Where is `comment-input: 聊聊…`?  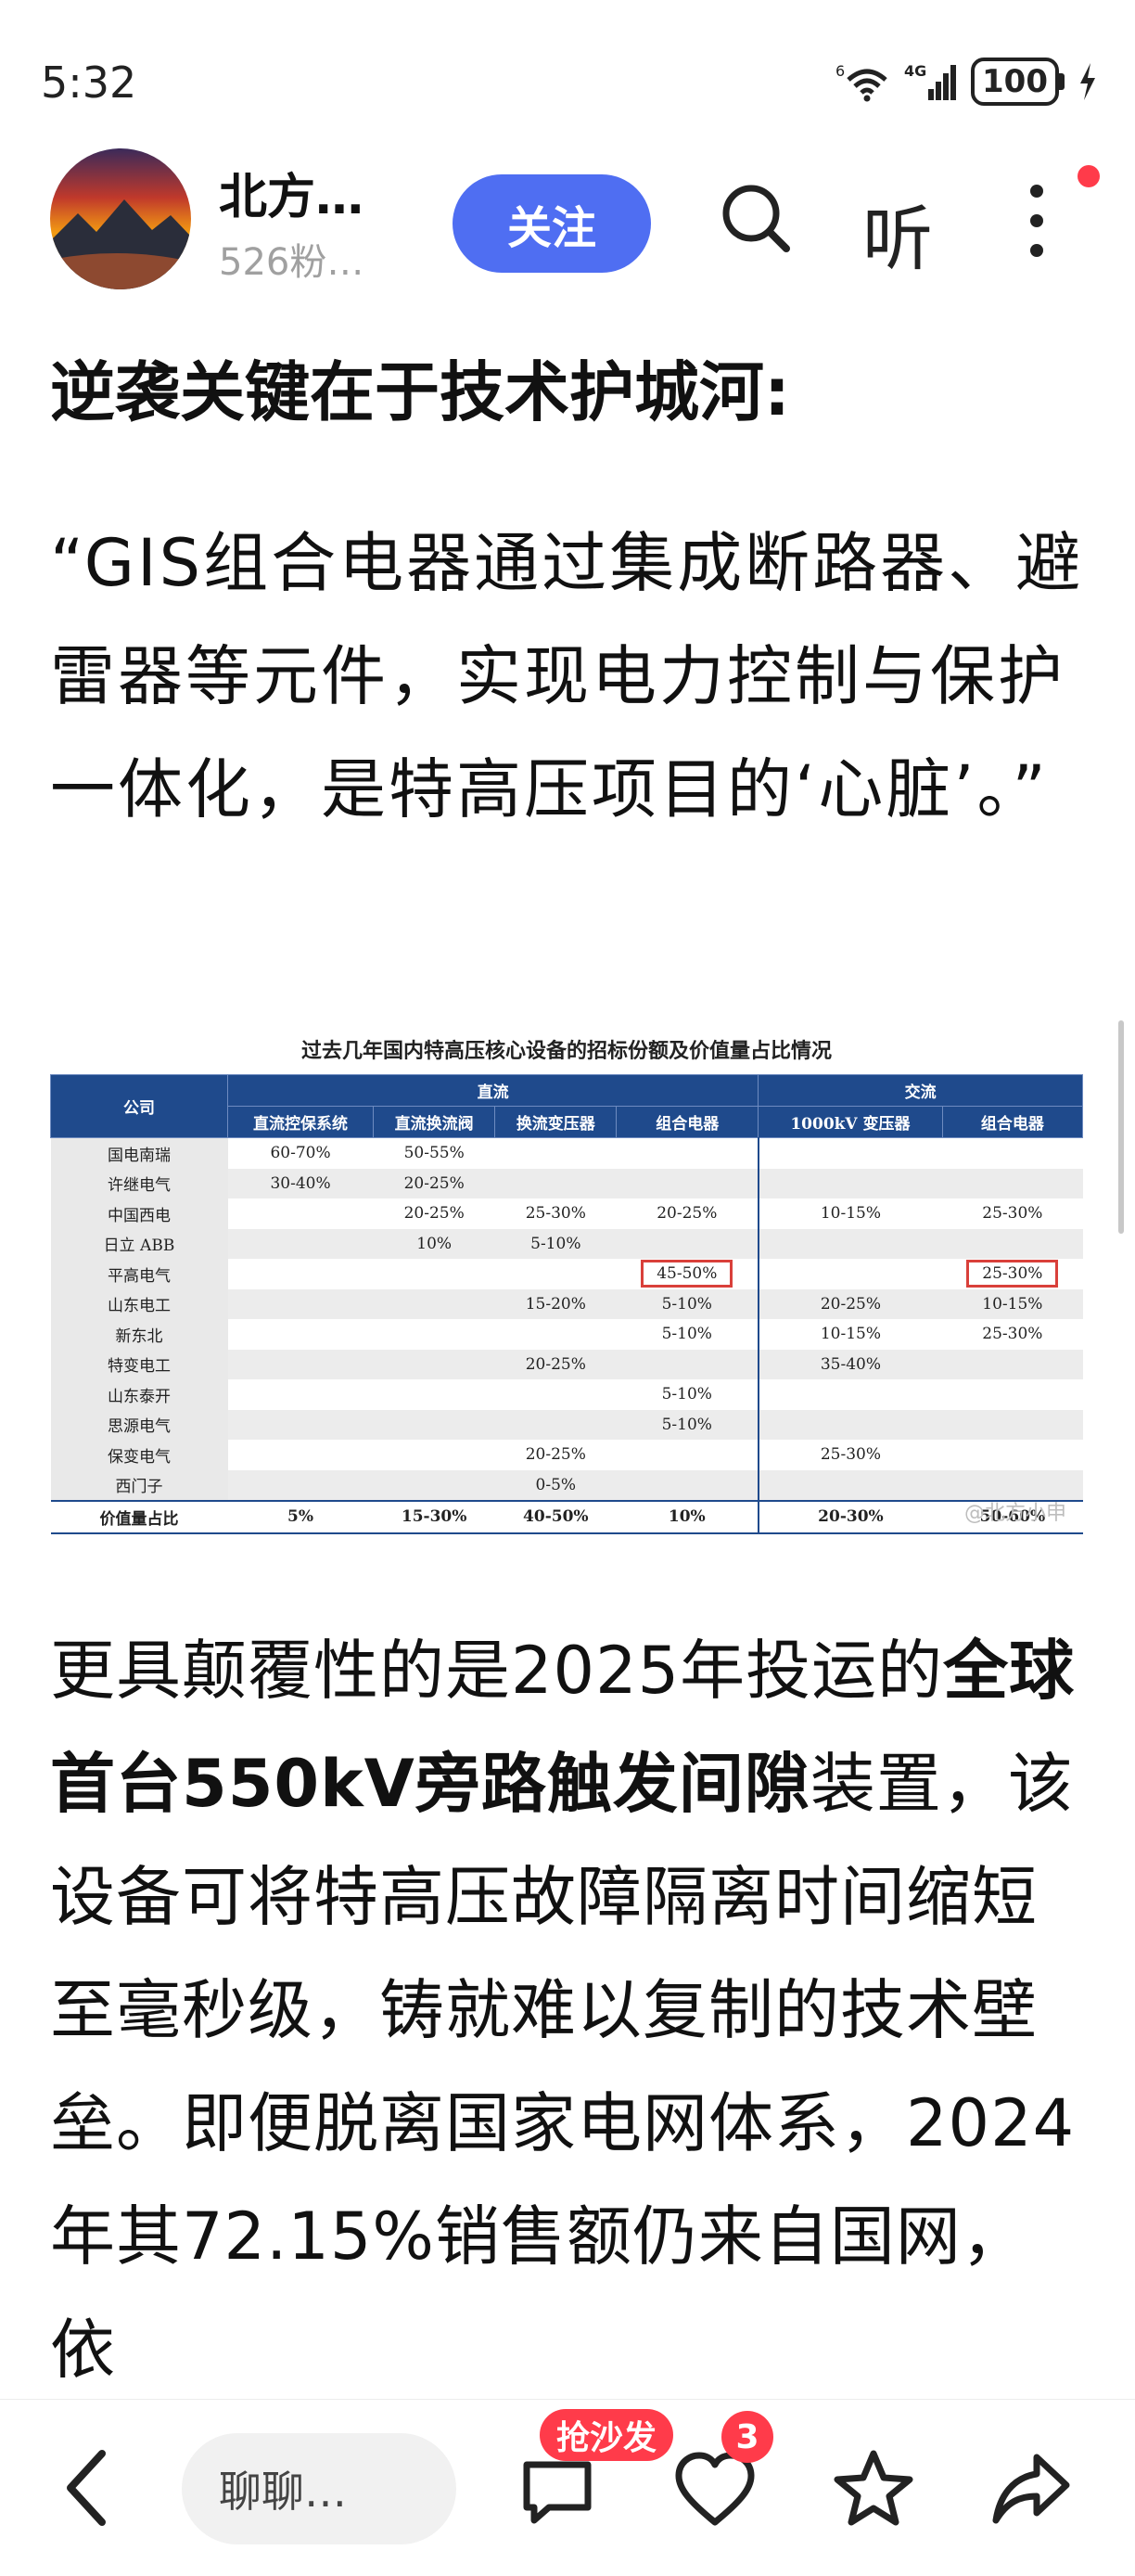
comment-input: 聊聊… is located at coordinates (319, 2488).